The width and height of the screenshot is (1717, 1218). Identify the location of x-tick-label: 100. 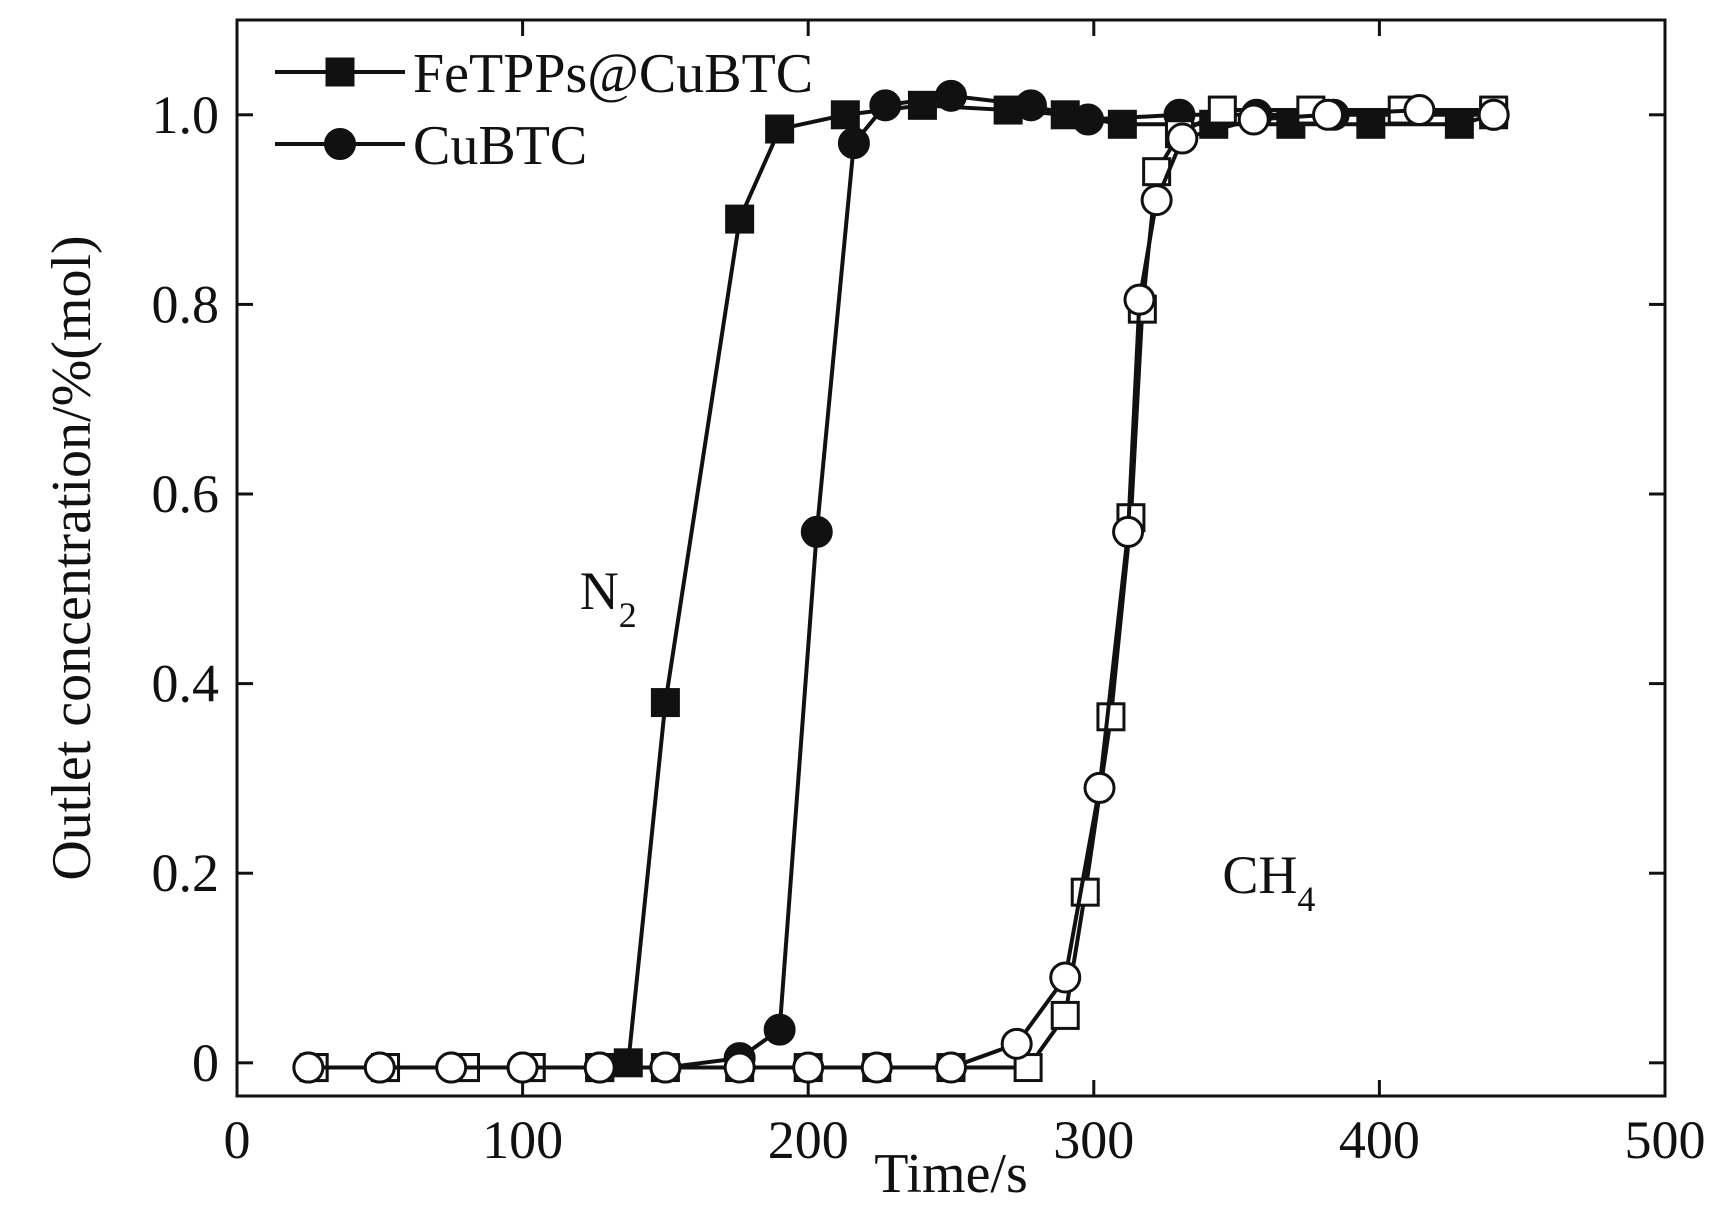
(522, 1140).